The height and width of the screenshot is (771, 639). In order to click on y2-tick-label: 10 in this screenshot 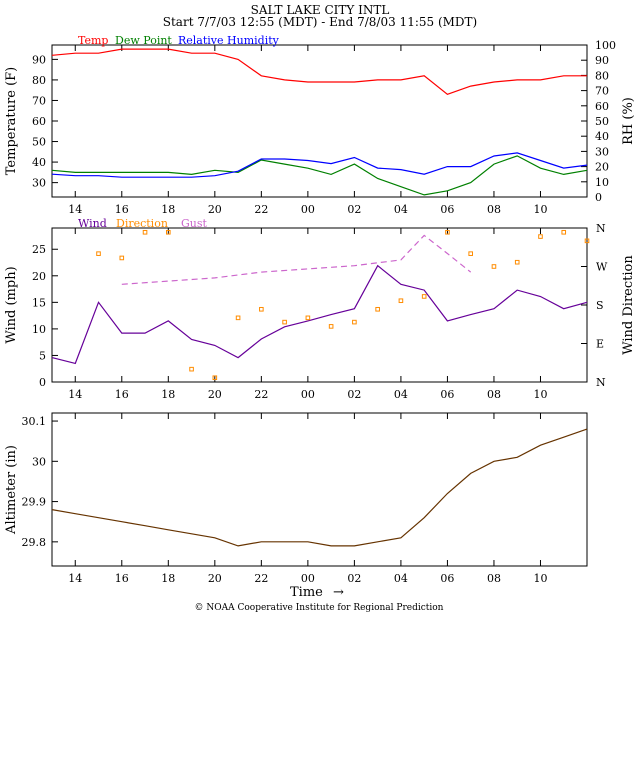, I will do `click(602, 182)`.